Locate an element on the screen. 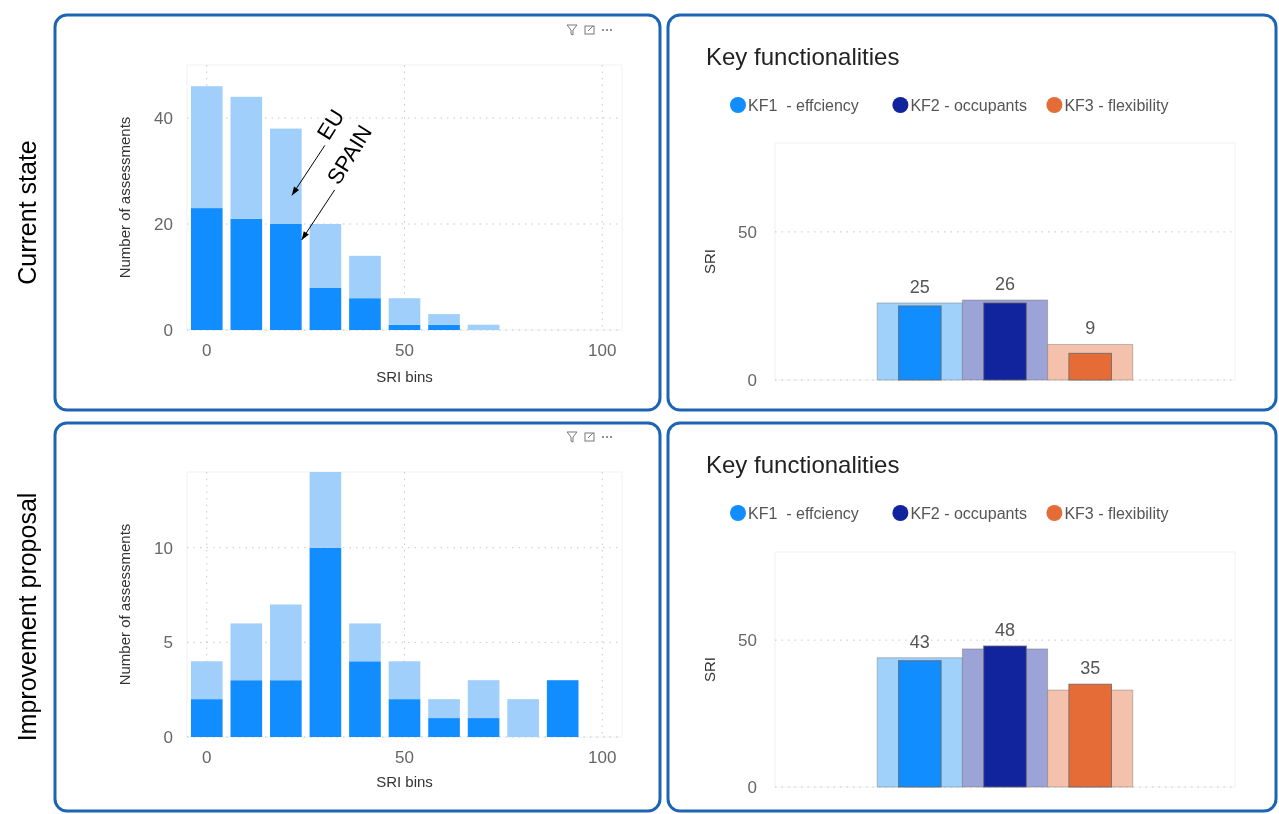 The height and width of the screenshot is (814, 1279). text: Current state is located at coordinates (27, 212).